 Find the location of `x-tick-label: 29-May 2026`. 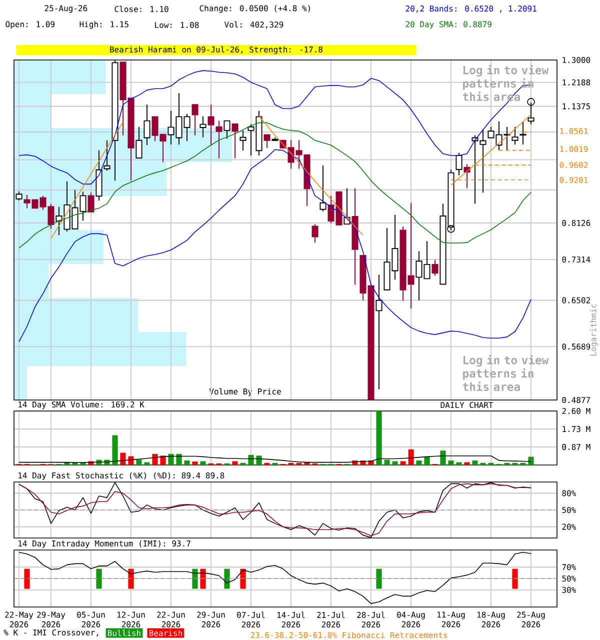

x-tick-label: 29-May 2026 is located at coordinates (51, 620).